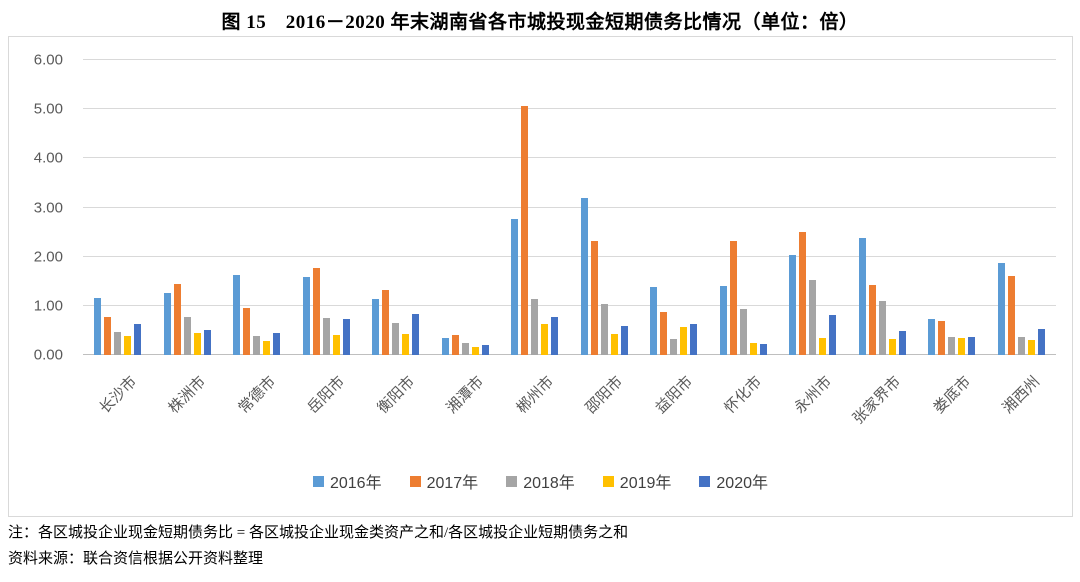 Image resolution: width=1080 pixels, height=582 pixels. Describe the element at coordinates (48, 109) in the screenshot. I see `y-tick-label: 5.00` at that location.